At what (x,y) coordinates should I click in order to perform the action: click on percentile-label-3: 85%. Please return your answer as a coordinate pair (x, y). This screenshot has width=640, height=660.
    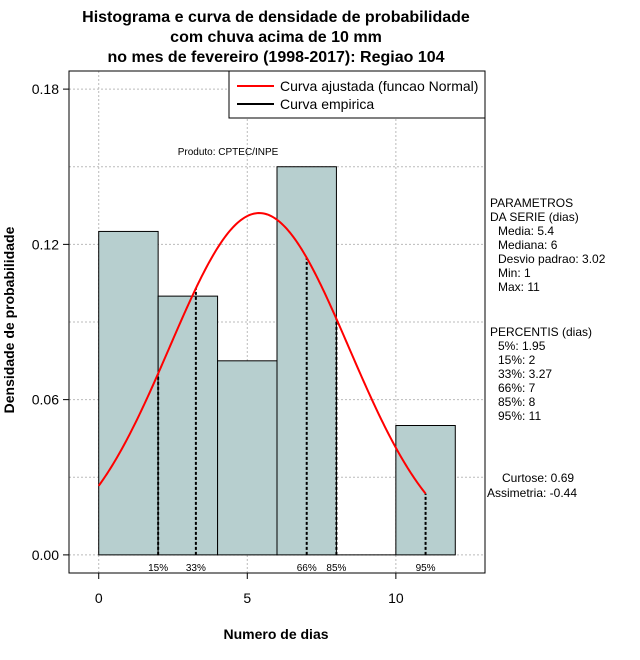
    Looking at the image, I should click on (336, 568).